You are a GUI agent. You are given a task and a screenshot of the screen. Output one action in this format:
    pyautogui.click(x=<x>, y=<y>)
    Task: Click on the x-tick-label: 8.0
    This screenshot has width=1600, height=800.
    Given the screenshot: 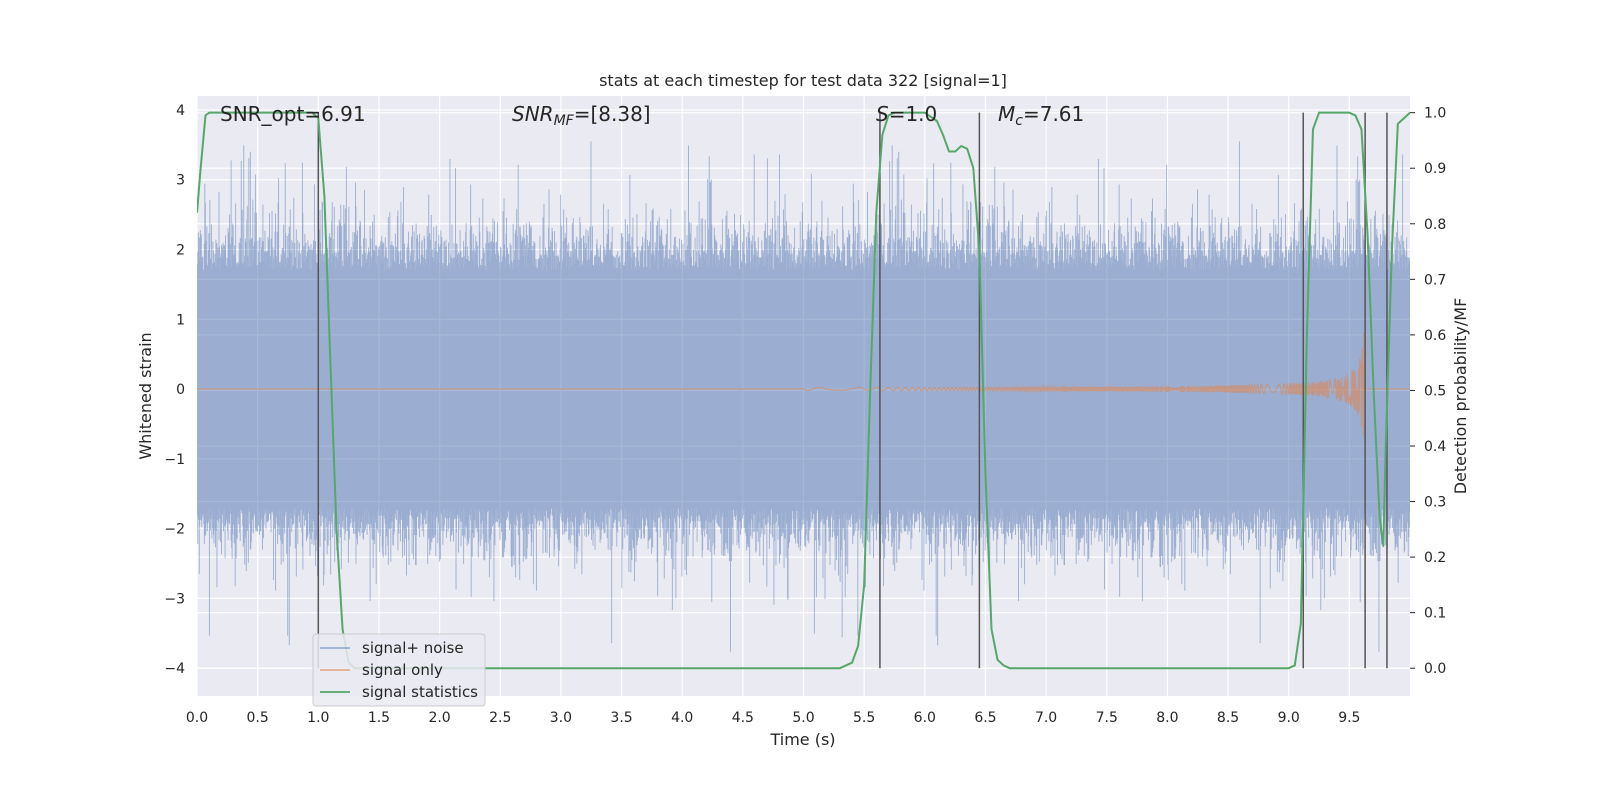 What is the action you would take?
    pyautogui.click(x=1167, y=718)
    